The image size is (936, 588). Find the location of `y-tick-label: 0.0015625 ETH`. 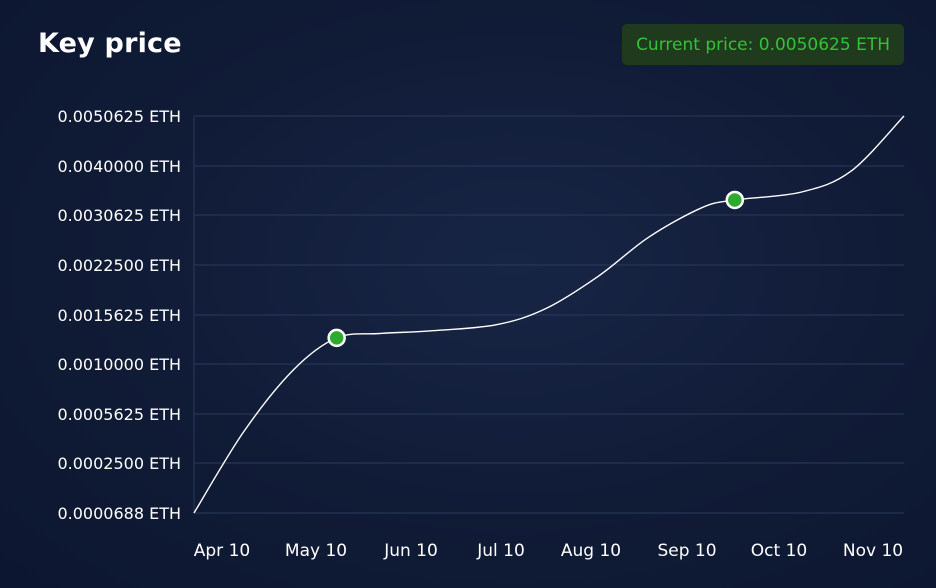

y-tick-label: 0.0015625 ETH is located at coordinates (119, 315).